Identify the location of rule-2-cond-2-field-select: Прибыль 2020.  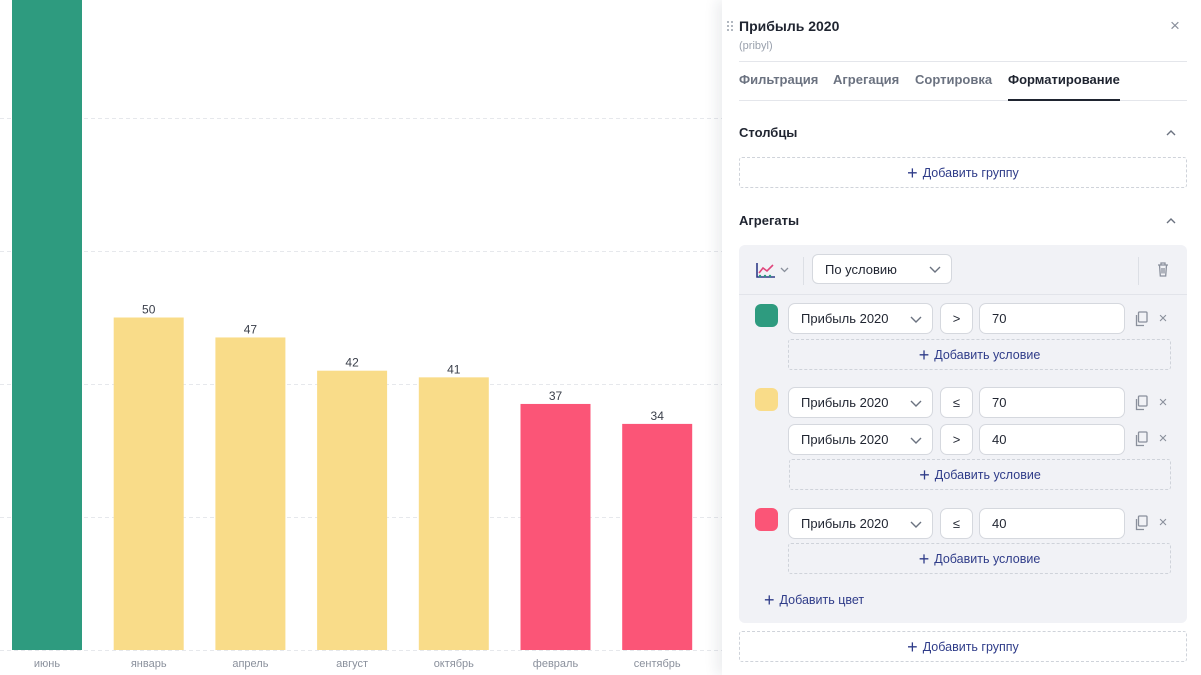
(860, 439).